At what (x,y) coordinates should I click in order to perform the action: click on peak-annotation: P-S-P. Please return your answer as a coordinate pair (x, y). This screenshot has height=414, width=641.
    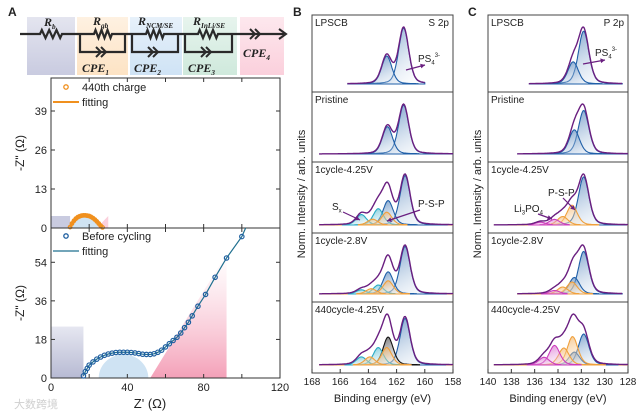
    Looking at the image, I should click on (431, 204).